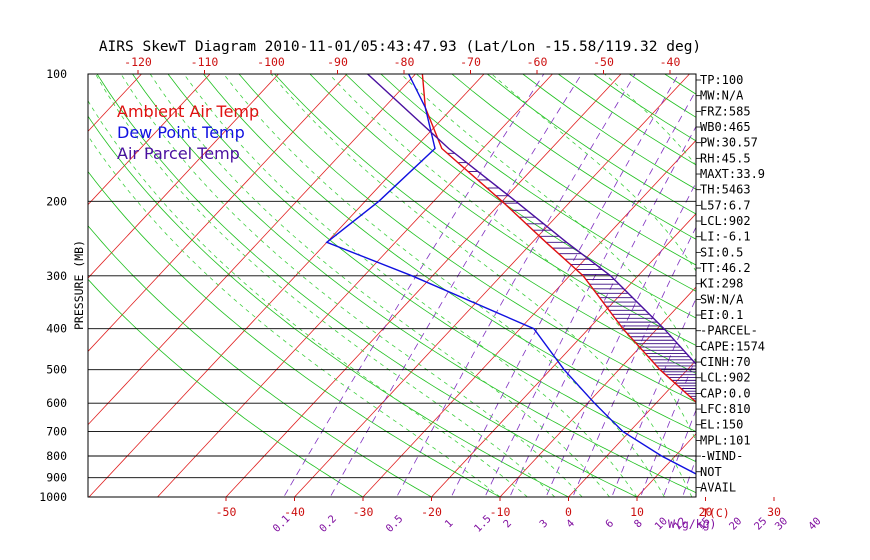  Describe the element at coordinates (732, 174) in the screenshot. I see `index-text: MAXT:33.9` at that location.